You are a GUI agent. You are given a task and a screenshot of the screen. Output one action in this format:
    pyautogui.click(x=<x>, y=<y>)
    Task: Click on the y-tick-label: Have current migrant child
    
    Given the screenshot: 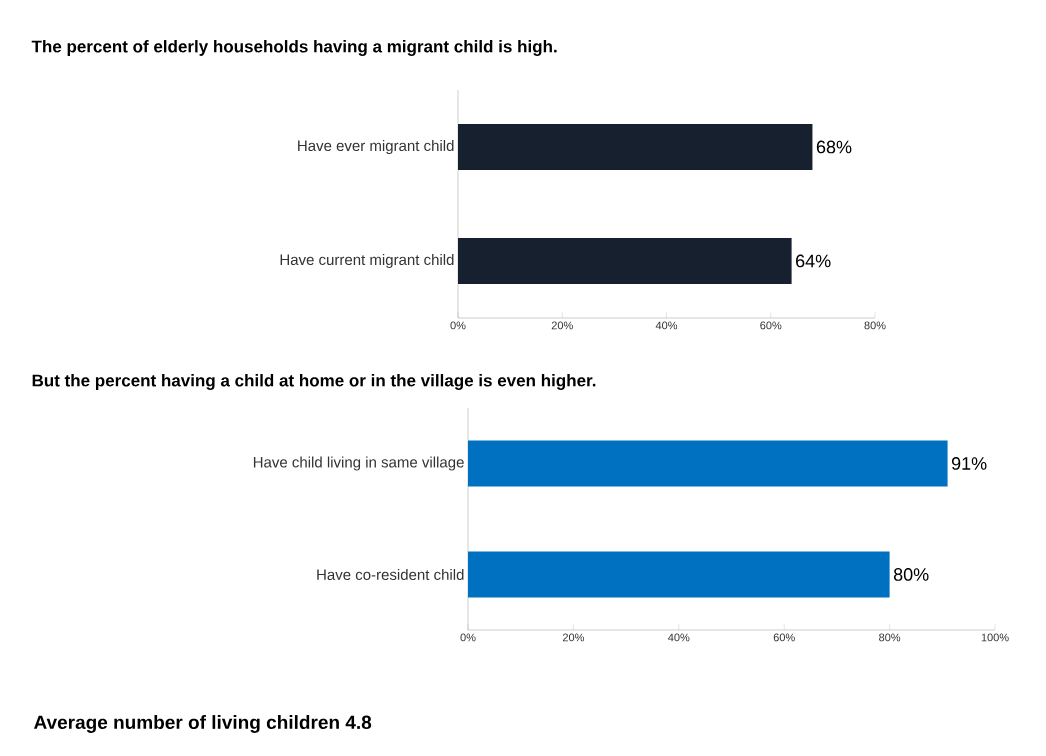 What is the action you would take?
    pyautogui.click(x=367, y=261)
    